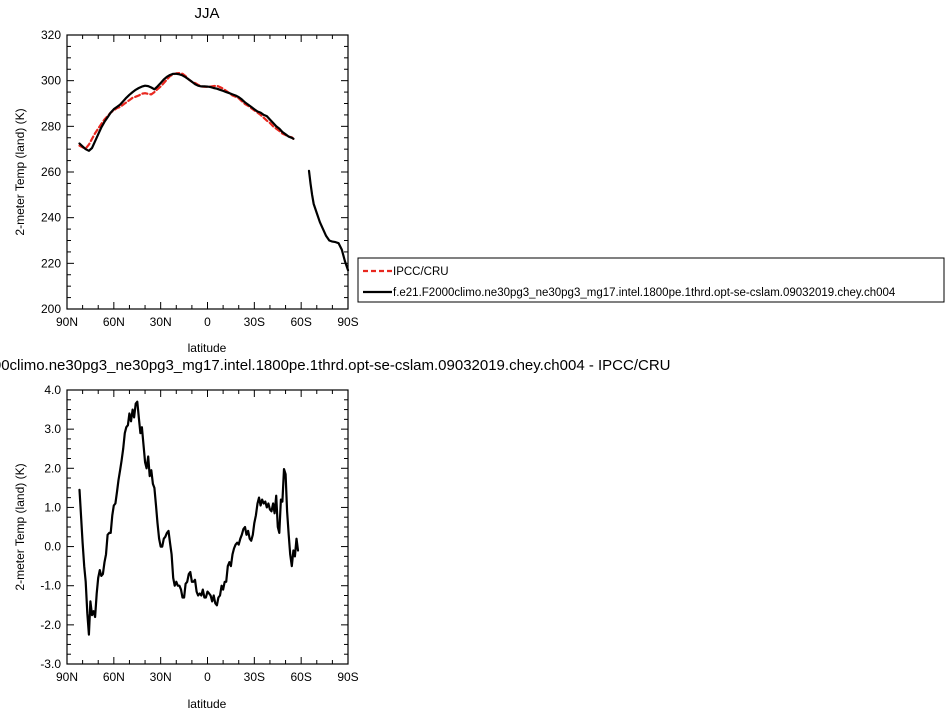 The height and width of the screenshot is (714, 950). I want to click on top-y-tick-label: 280, so click(51, 126).